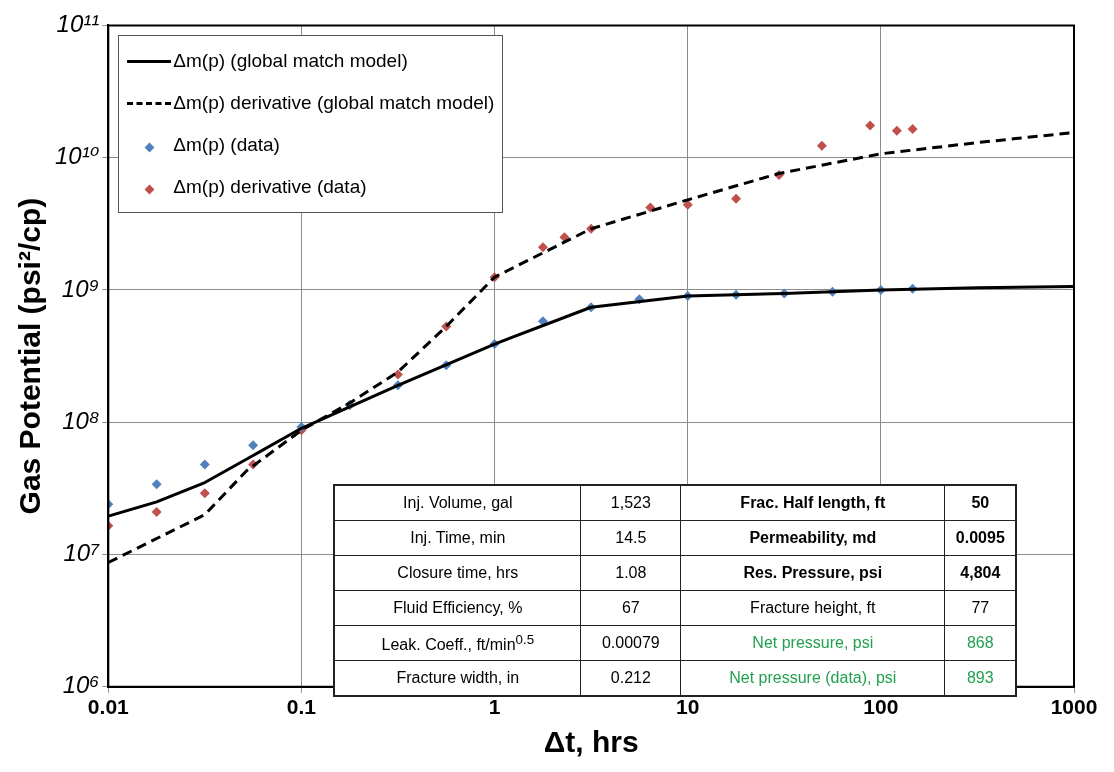 The image size is (1114, 772). I want to click on x-tick-label: 1000, so click(1074, 707).